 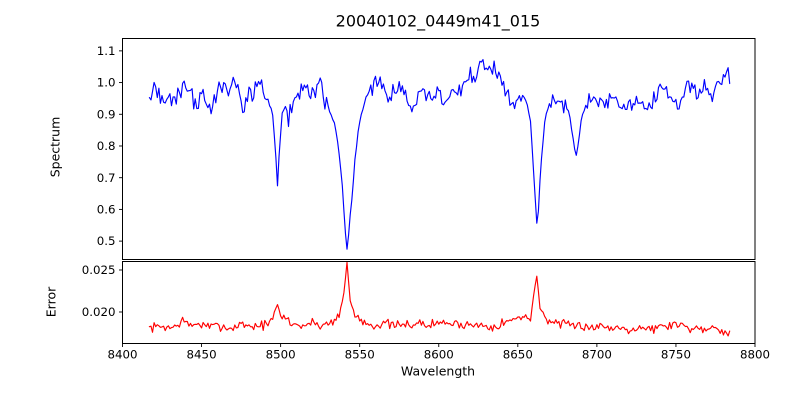 What do you see at coordinates (106, 146) in the screenshot?
I see `y-tick-label: 0.8` at bounding box center [106, 146].